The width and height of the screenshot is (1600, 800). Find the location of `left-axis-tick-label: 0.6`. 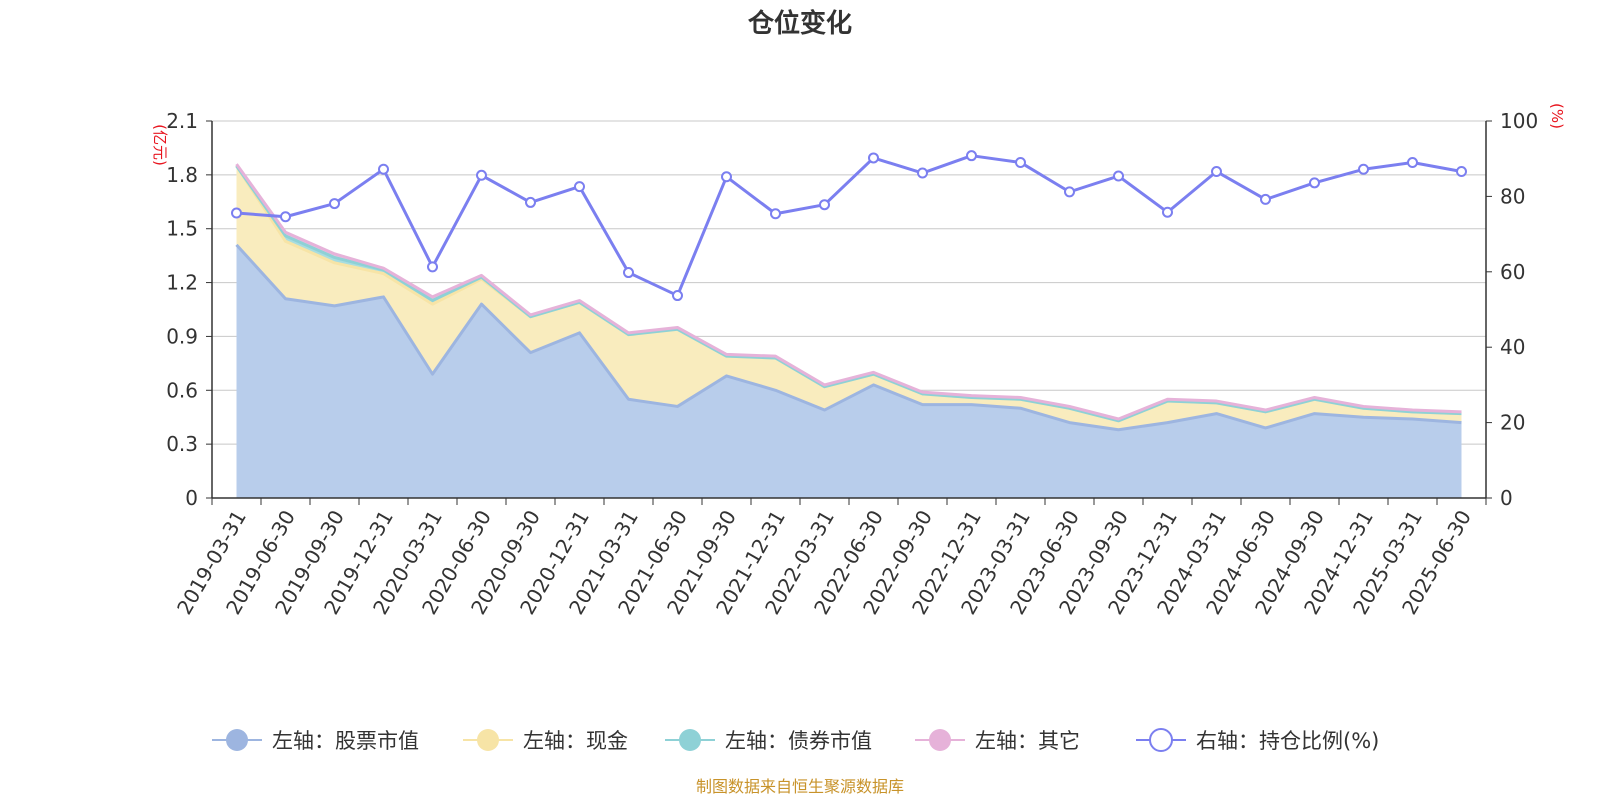

left-axis-tick-label: 0.6 is located at coordinates (182, 390).